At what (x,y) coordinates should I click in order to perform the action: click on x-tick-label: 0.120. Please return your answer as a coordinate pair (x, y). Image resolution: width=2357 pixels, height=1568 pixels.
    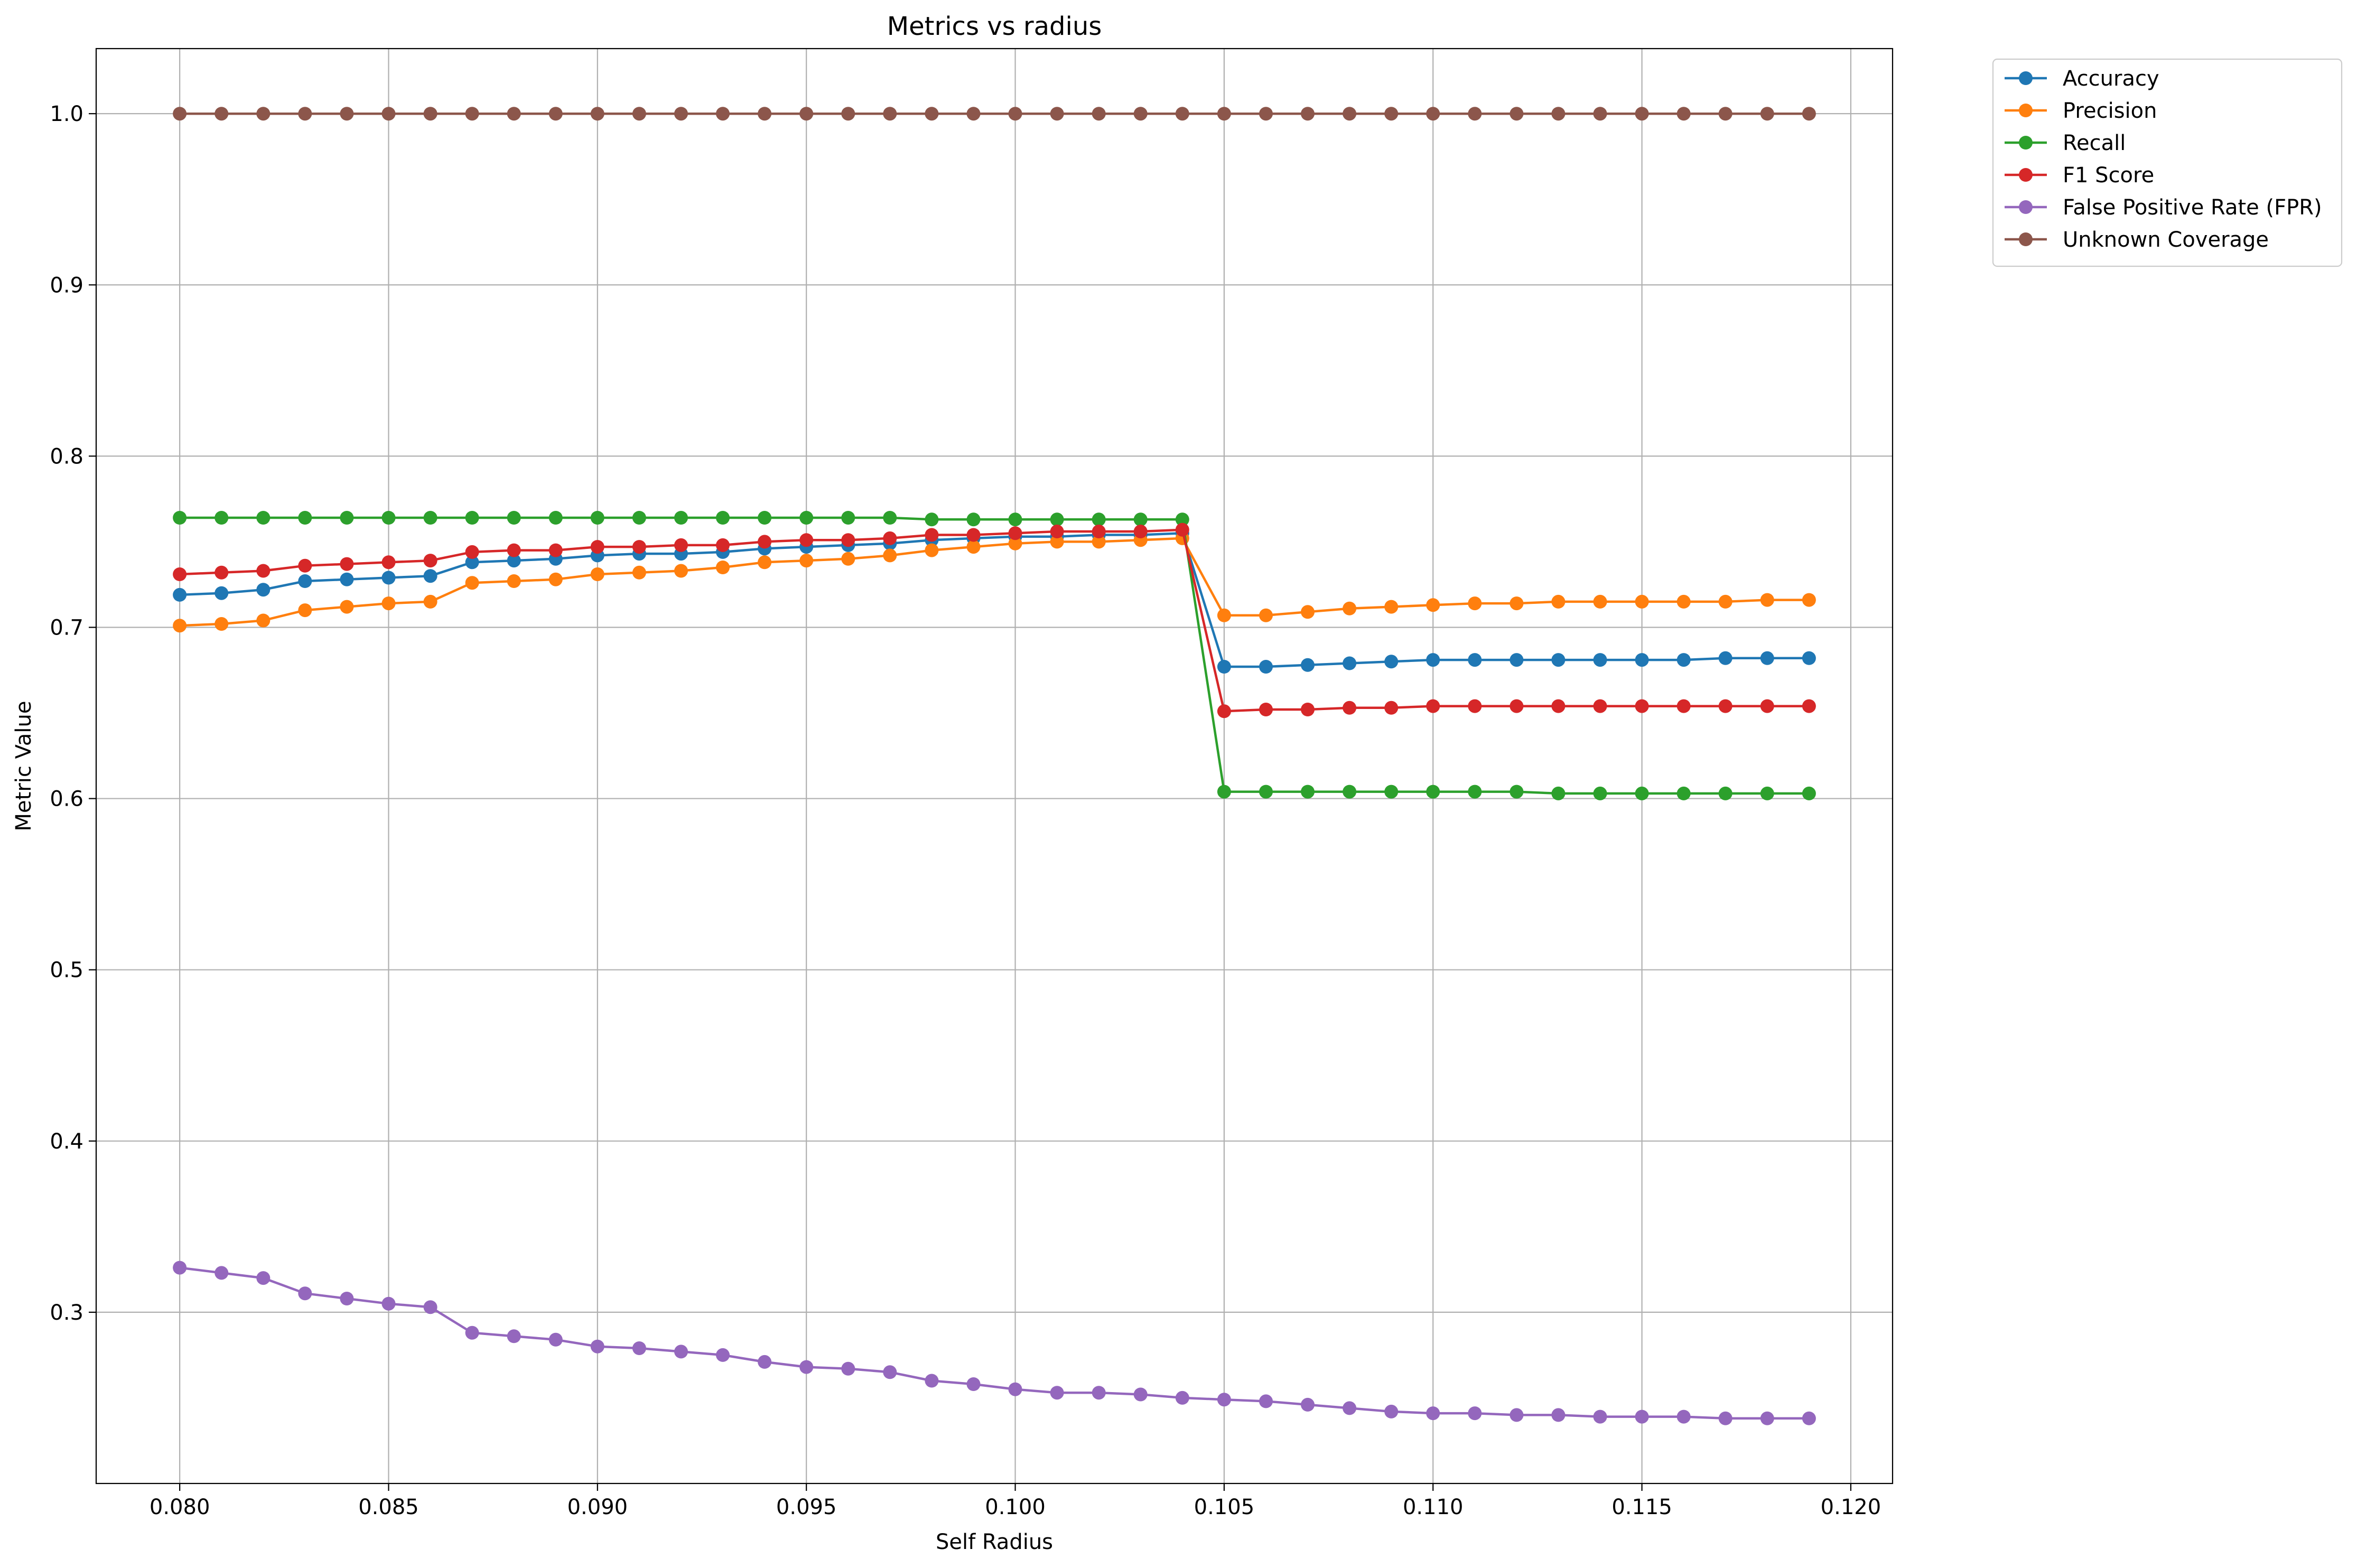
    Looking at the image, I should click on (1851, 1507).